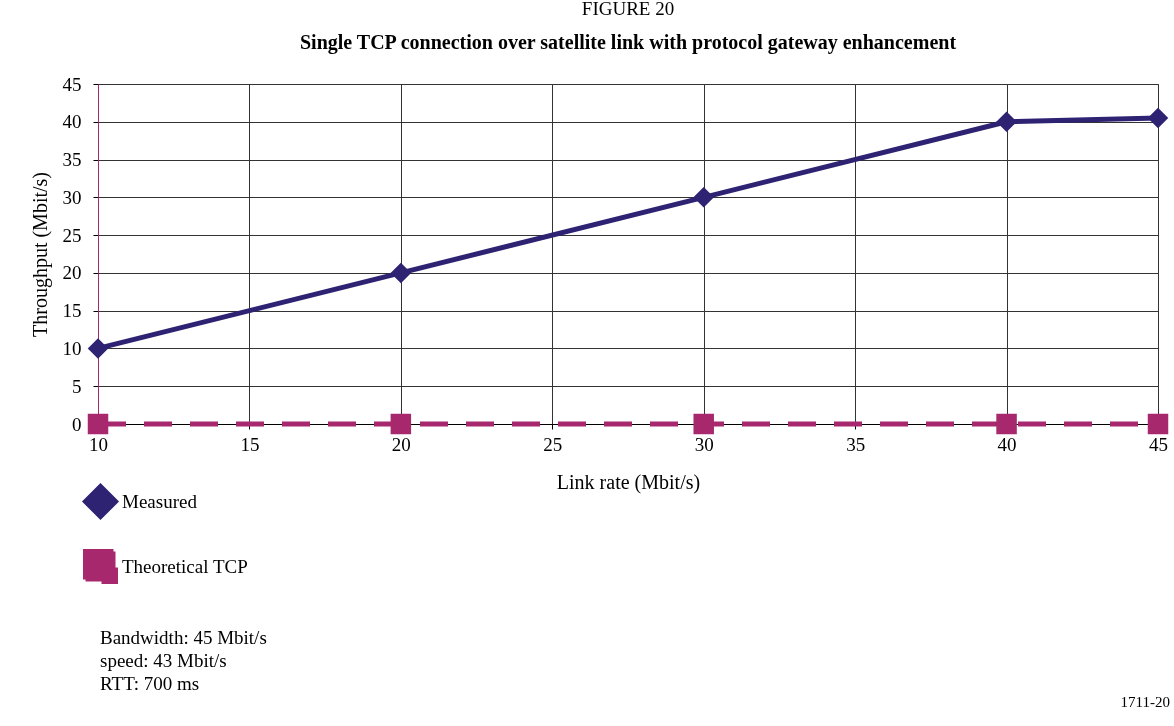 This screenshot has width=1174, height=726. I want to click on y-tick-label: 45, so click(72, 84).